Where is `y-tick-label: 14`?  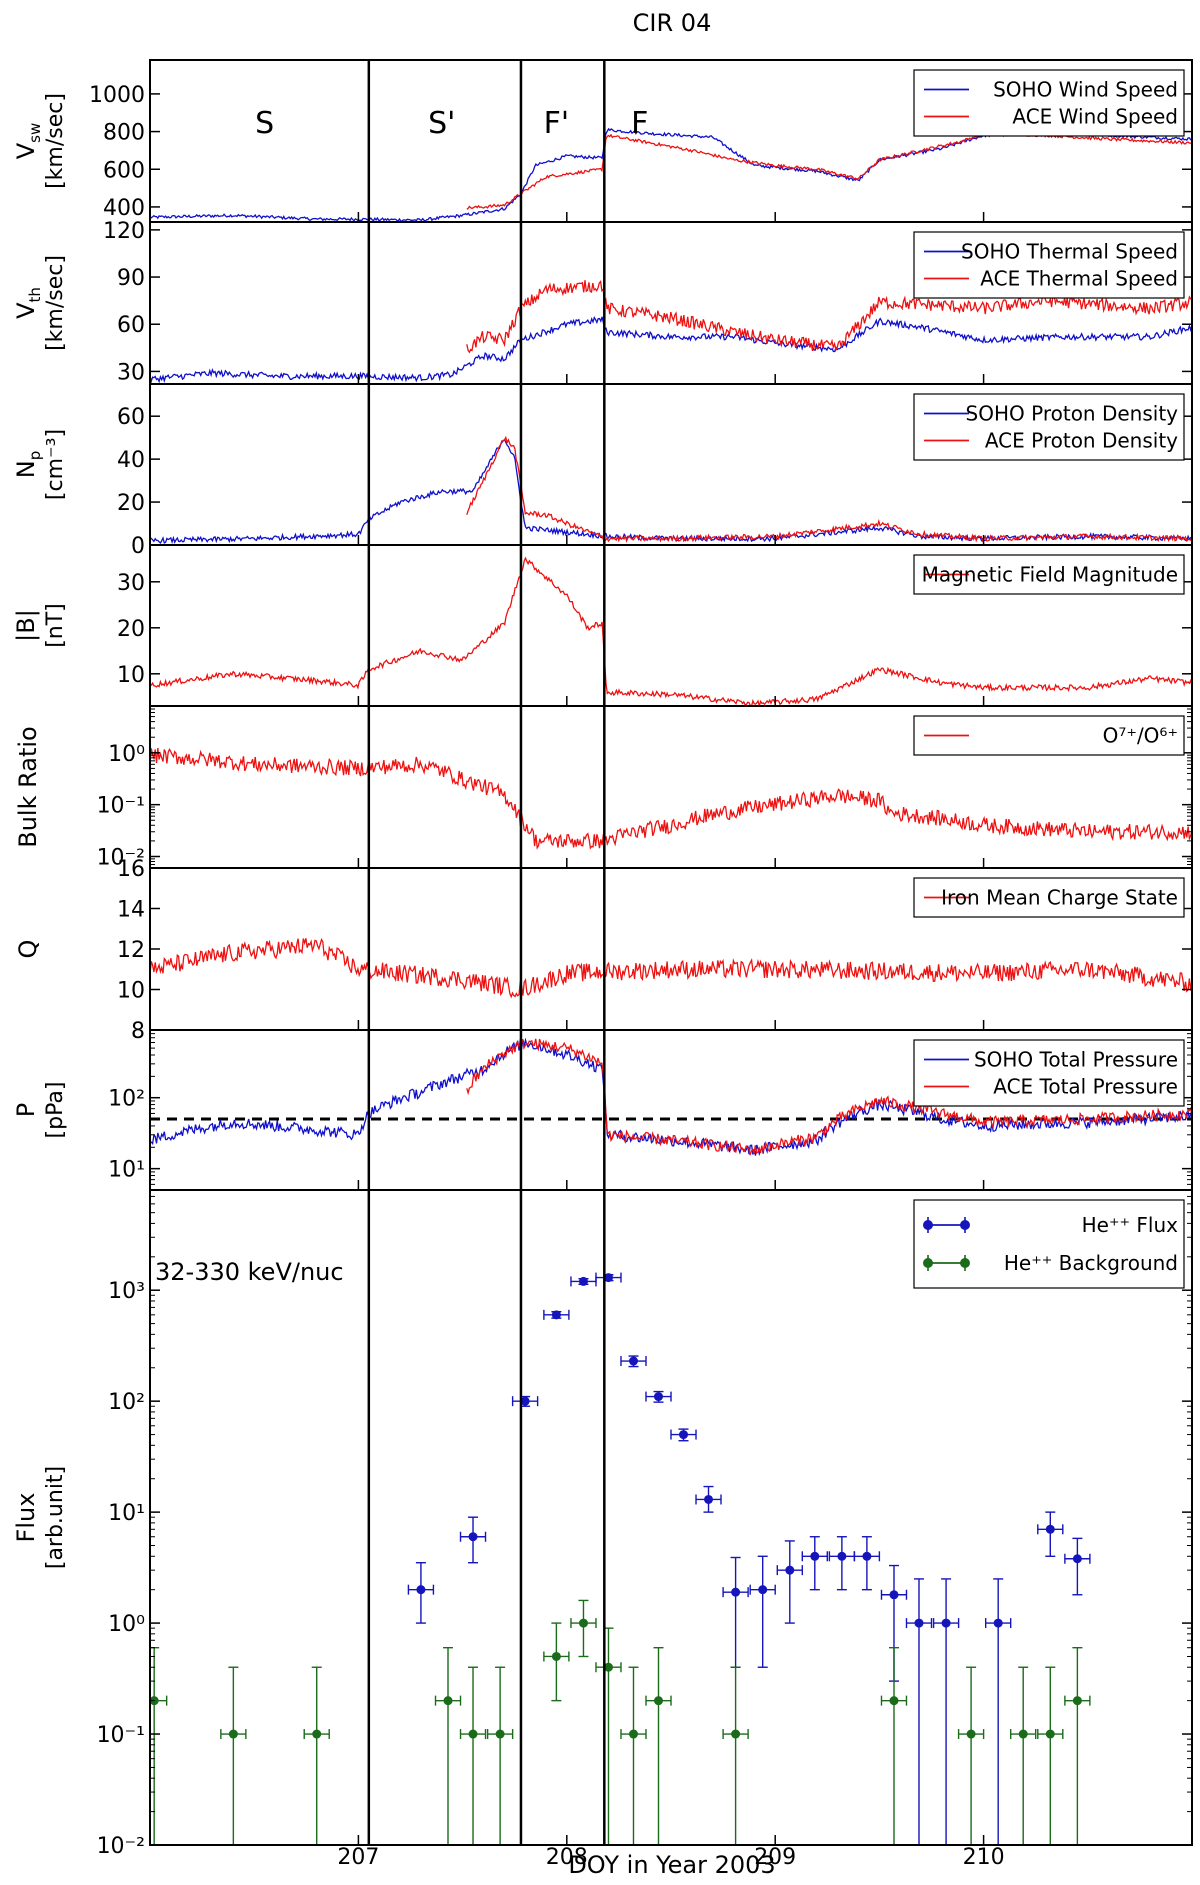
y-tick-label: 14 is located at coordinates (131, 910).